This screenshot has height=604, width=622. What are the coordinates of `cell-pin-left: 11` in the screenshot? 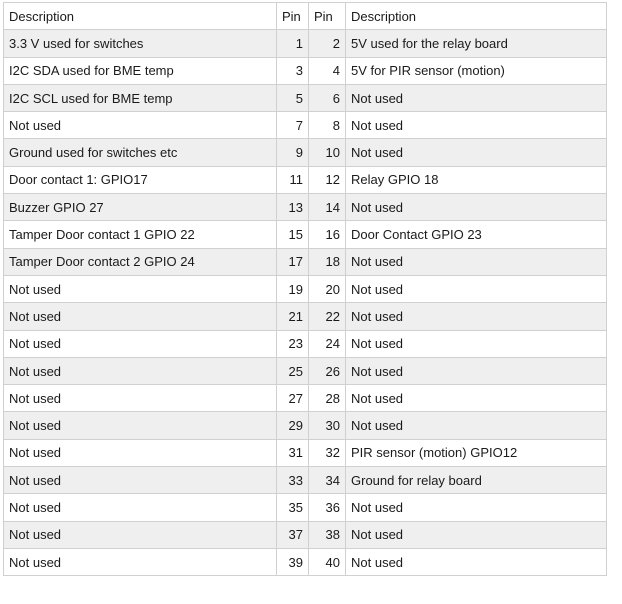 It's located at (292, 180).